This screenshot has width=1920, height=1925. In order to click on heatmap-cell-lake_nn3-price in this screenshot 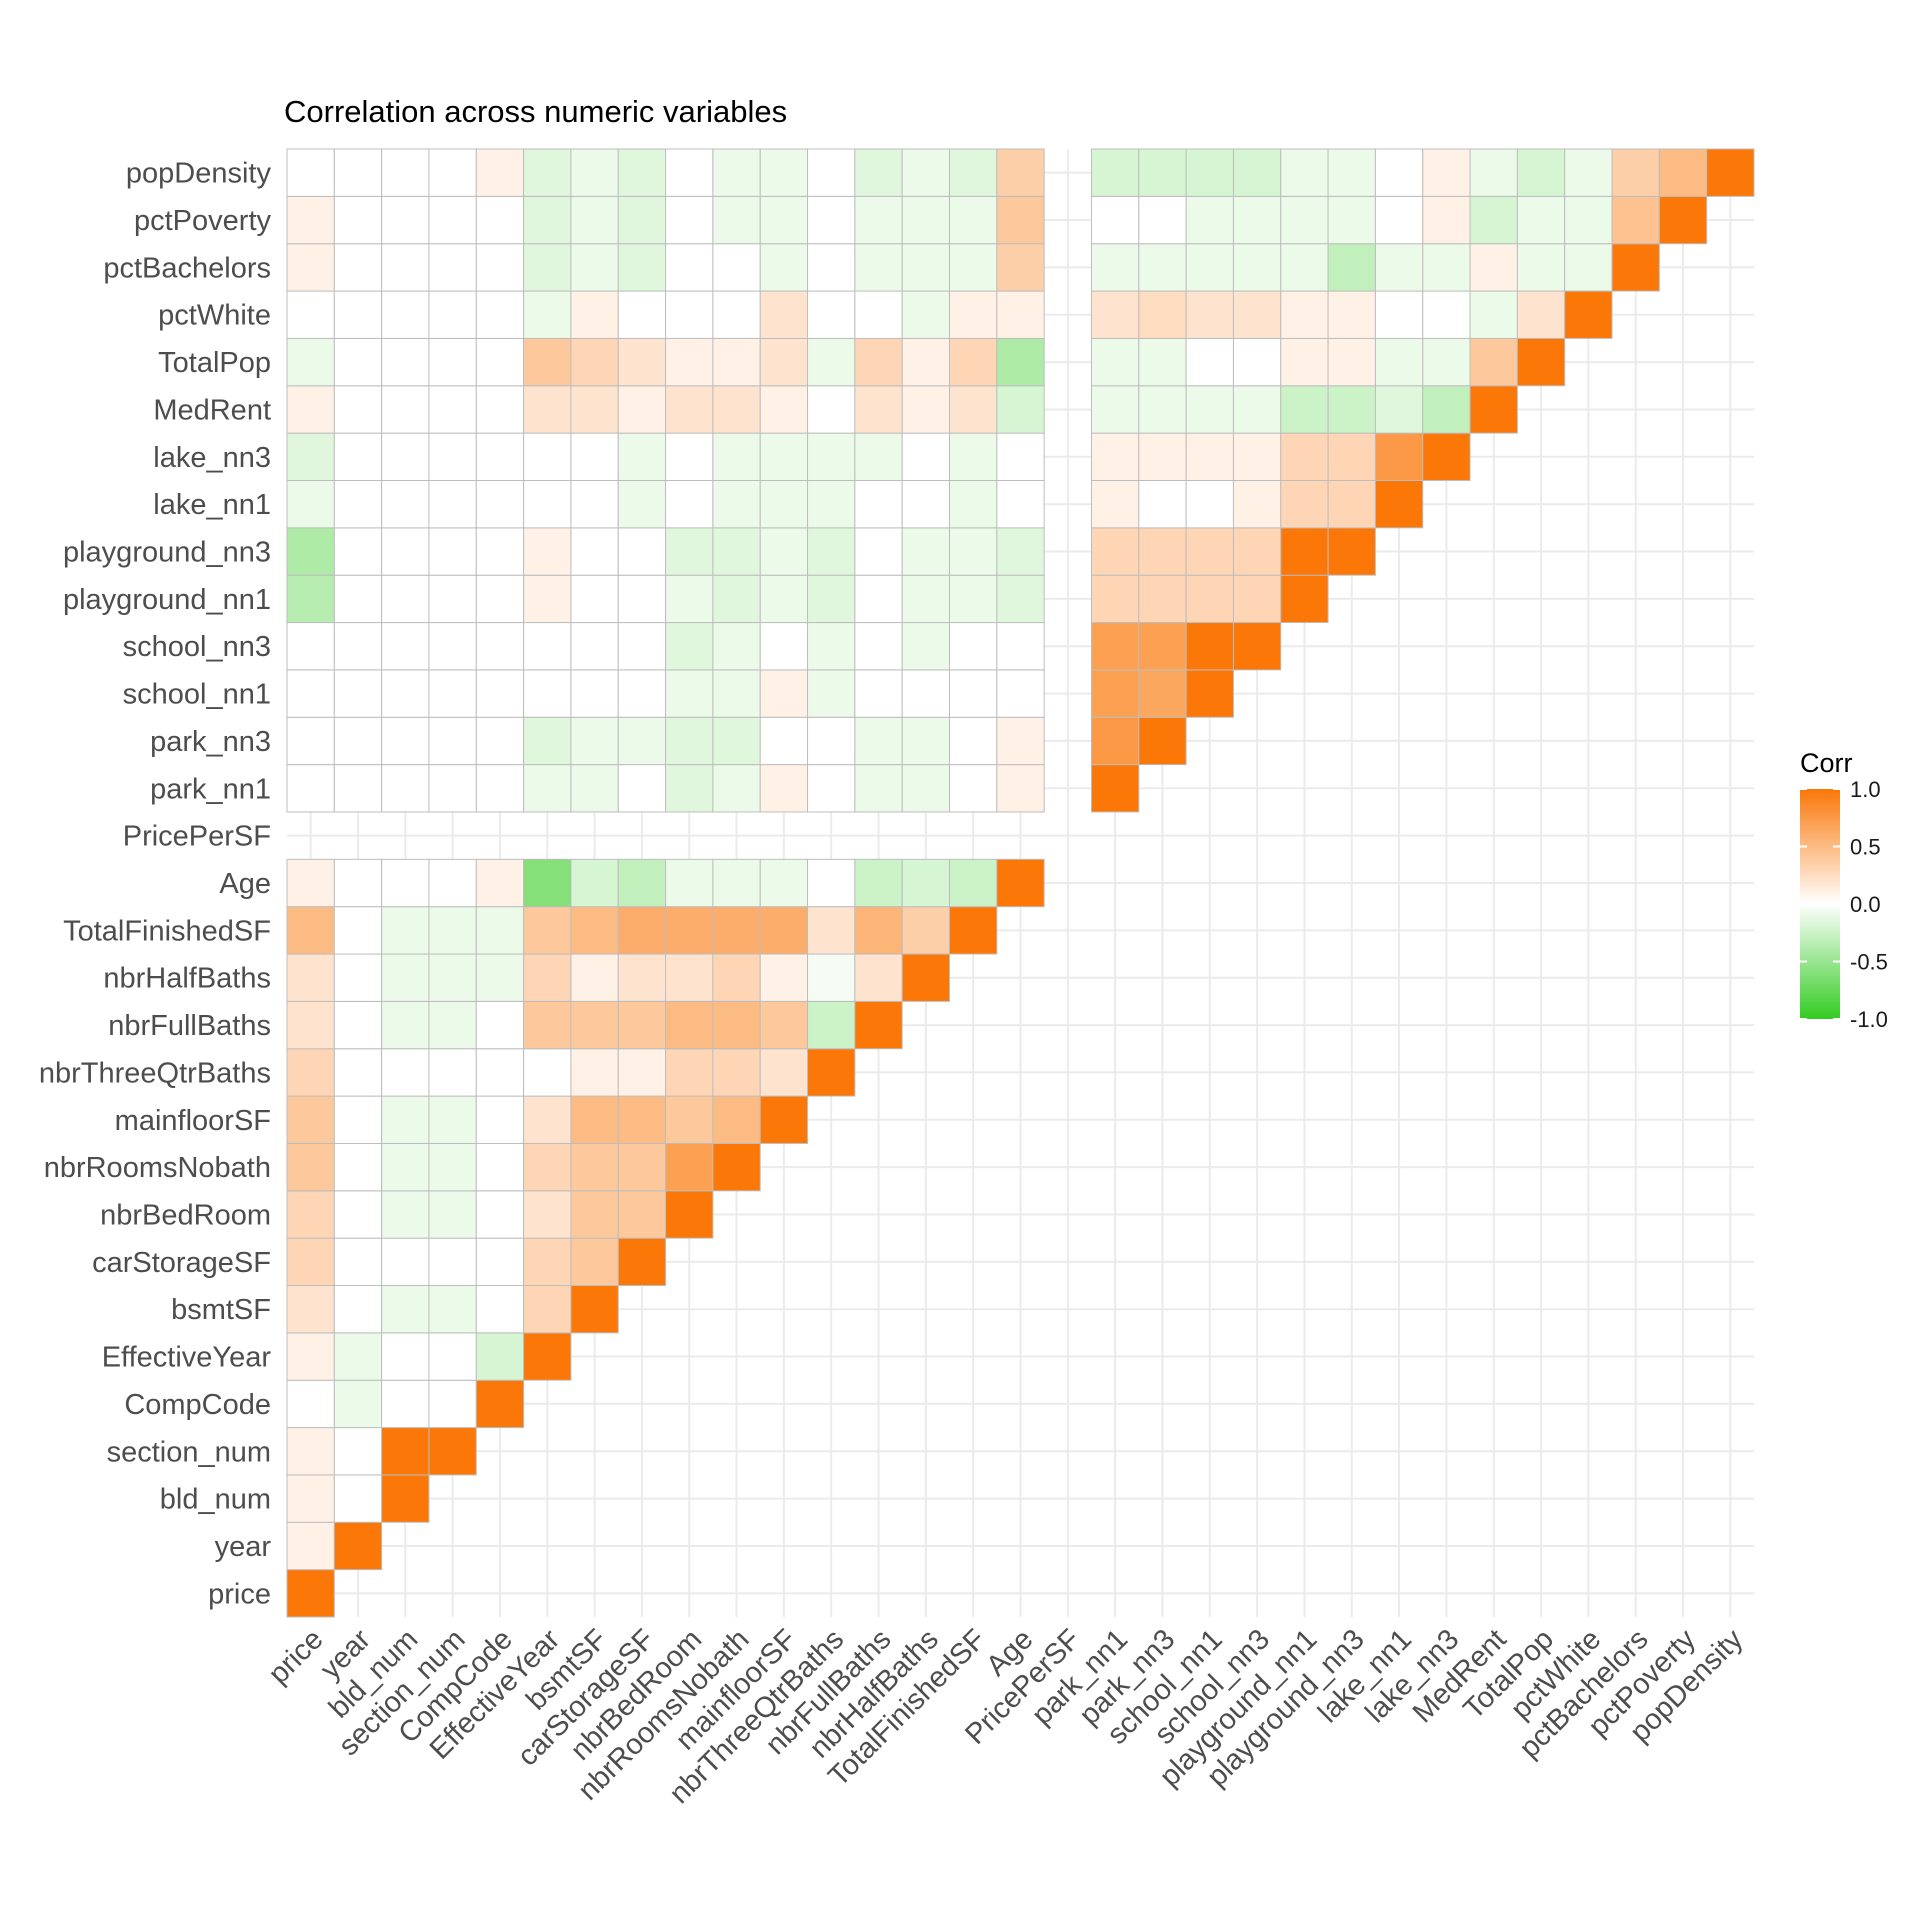, I will do `click(310, 456)`.